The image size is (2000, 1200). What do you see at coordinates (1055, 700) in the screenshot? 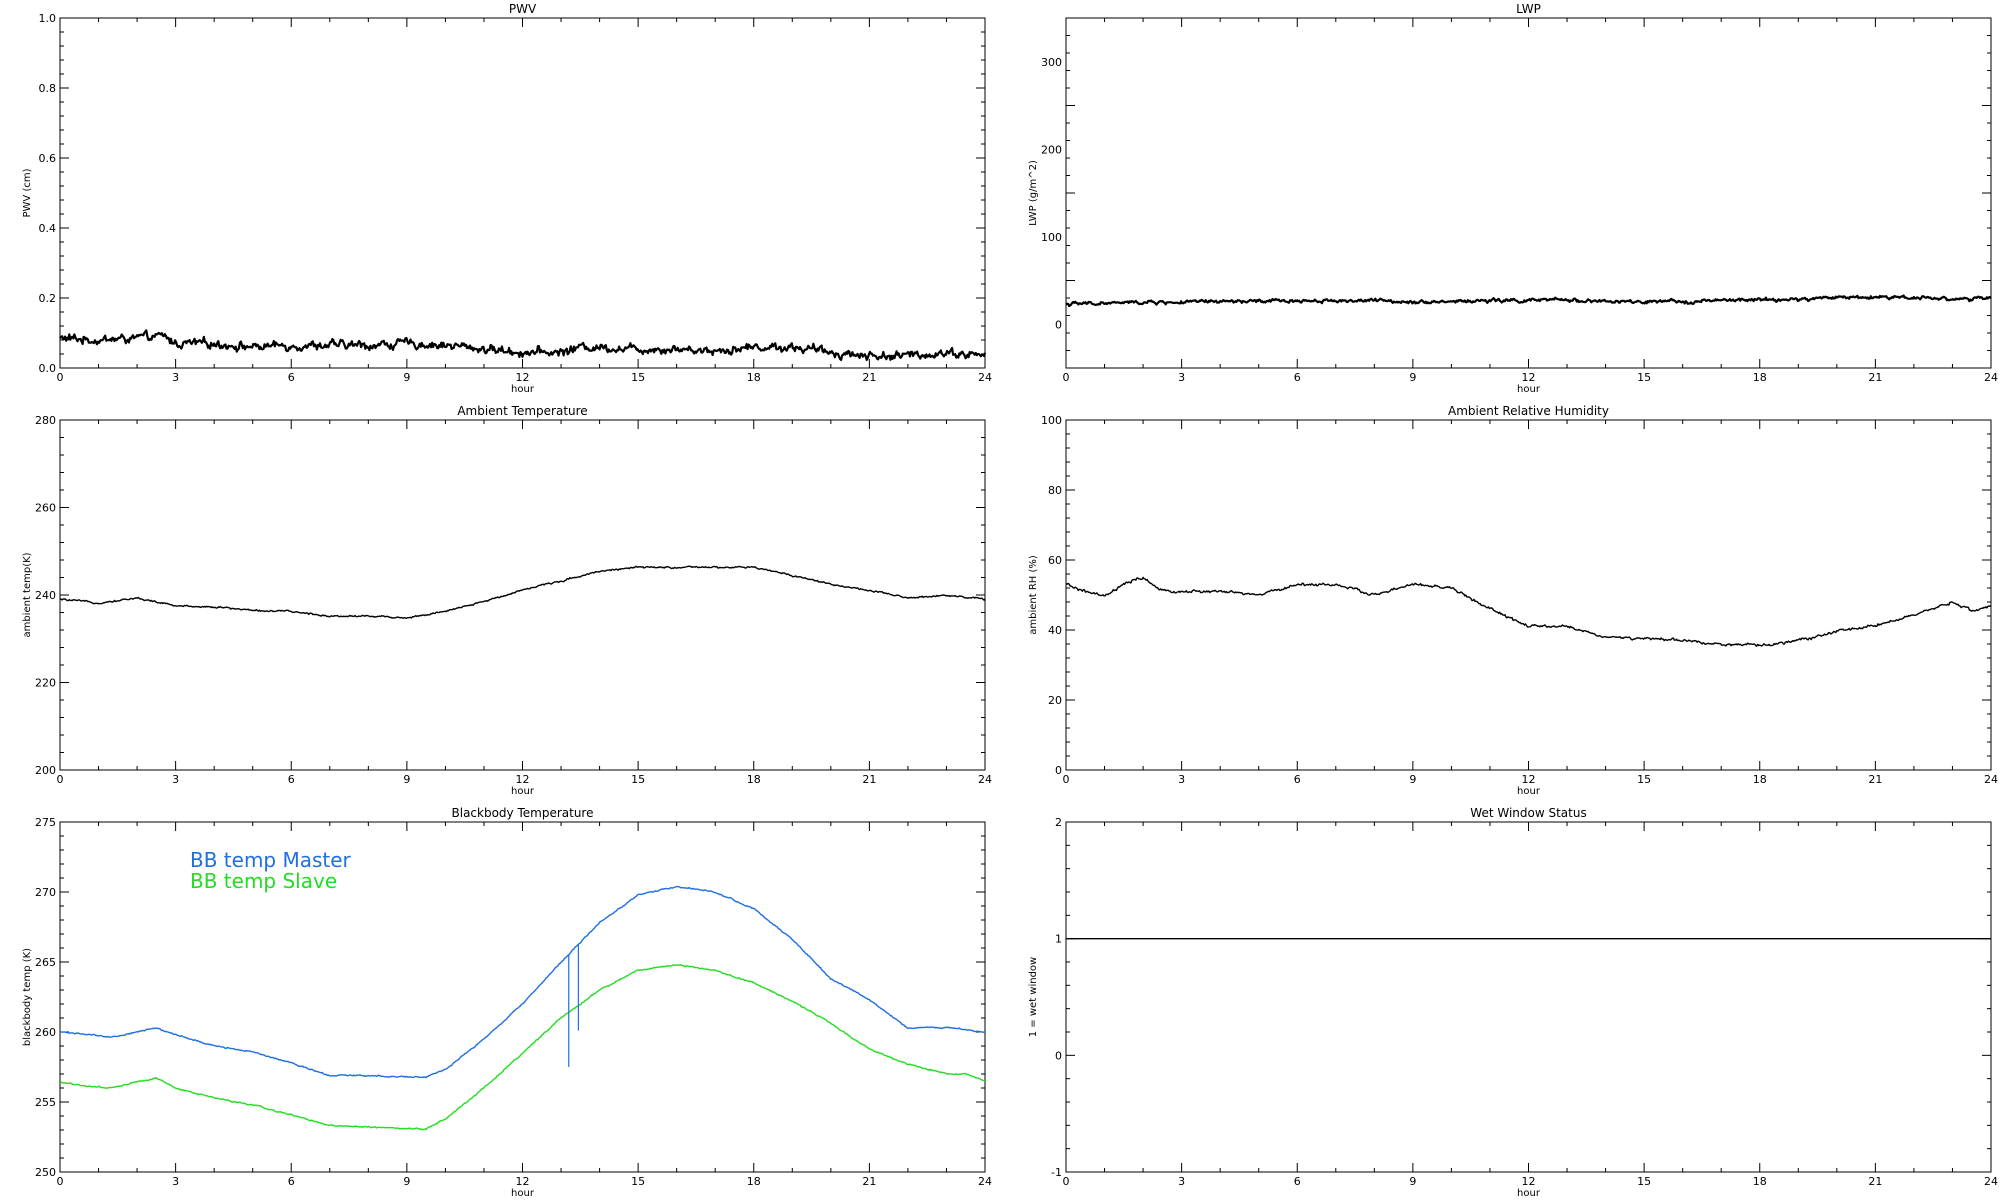
I see `y-tick-label: 20` at bounding box center [1055, 700].